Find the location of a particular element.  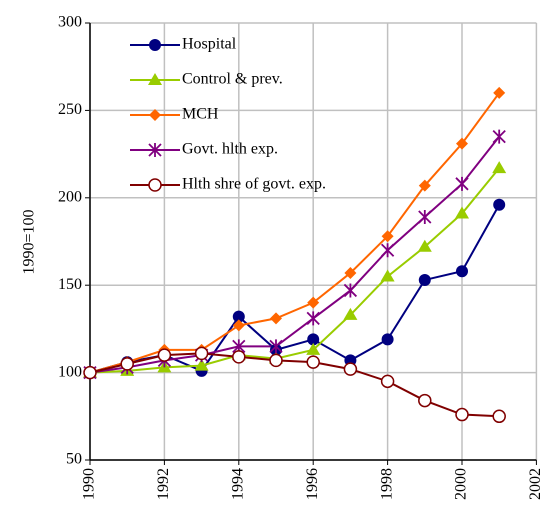

x-tick-label: 1998 is located at coordinates (386, 484).